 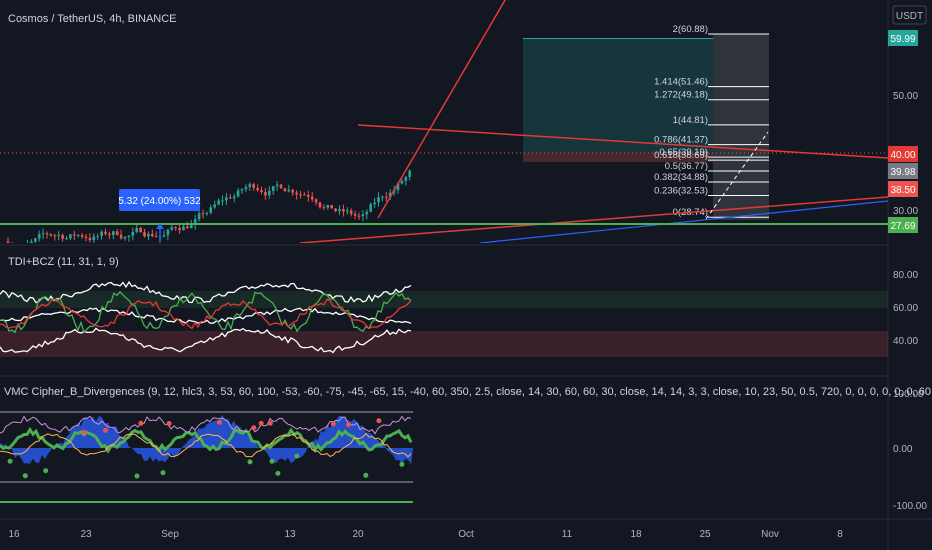 I want to click on time-tick-label: 13, so click(x=290, y=534).